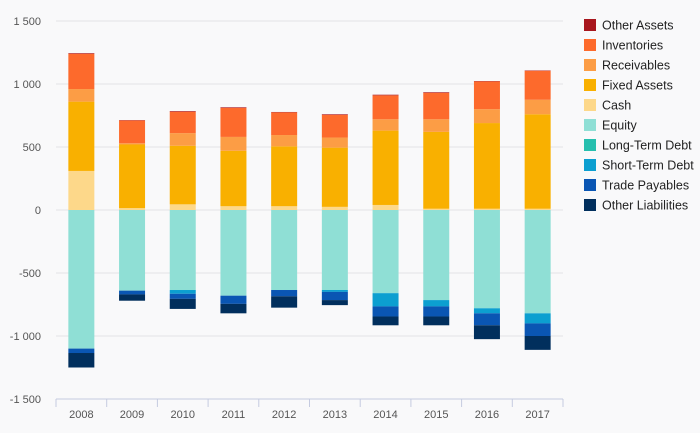  What do you see at coordinates (385, 252) in the screenshot?
I see `bar-equity-2014` at bounding box center [385, 252].